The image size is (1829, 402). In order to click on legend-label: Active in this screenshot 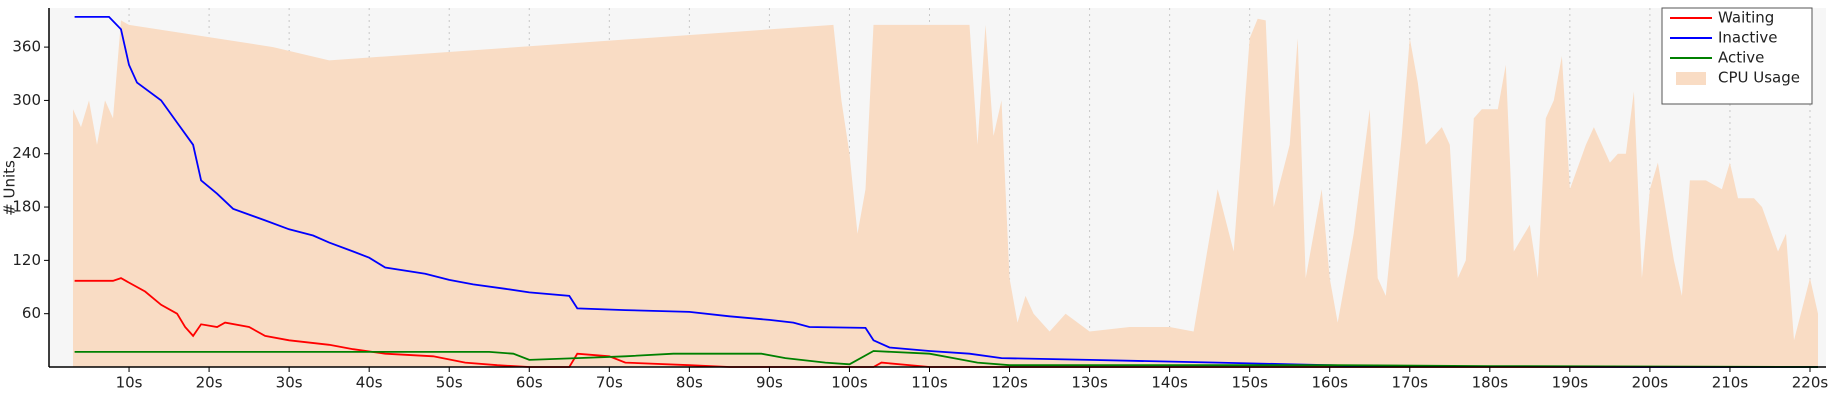, I will do `click(1741, 58)`.